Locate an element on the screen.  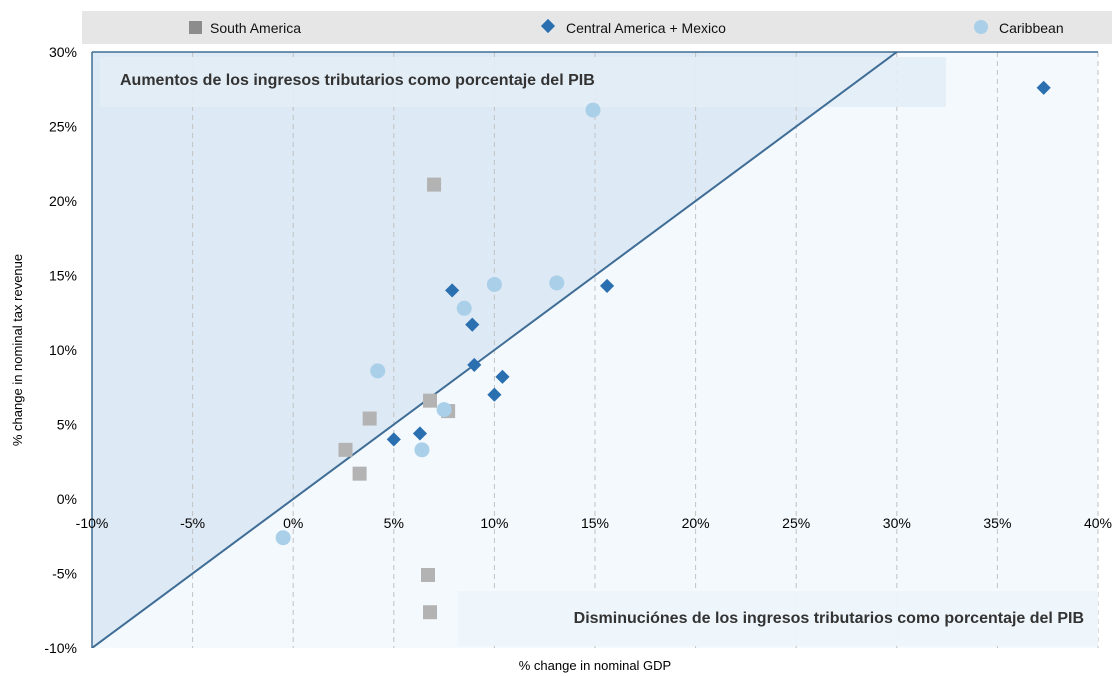
legend-label-central-america: Central America + Mexico is located at coordinates (646, 28).